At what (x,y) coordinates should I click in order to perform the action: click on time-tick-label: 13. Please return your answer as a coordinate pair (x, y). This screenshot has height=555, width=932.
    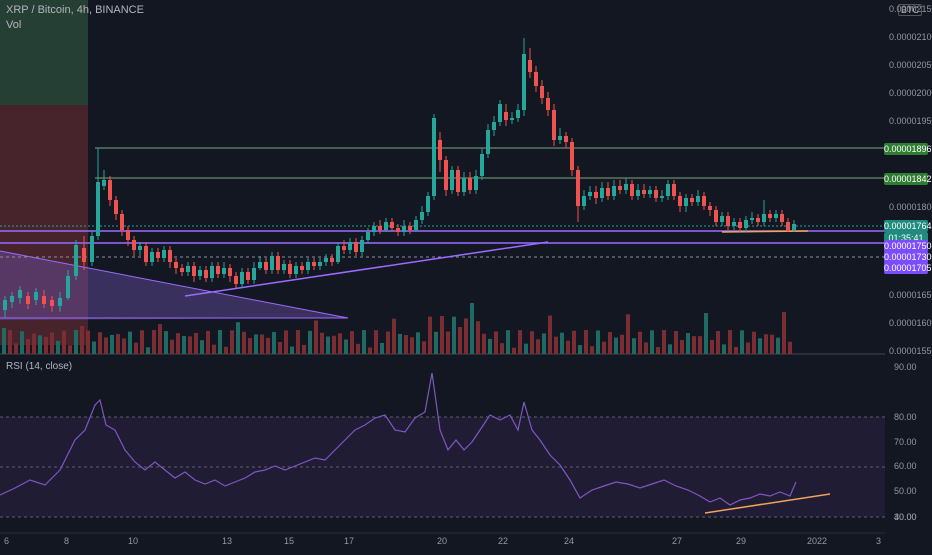
    Looking at the image, I should click on (227, 541).